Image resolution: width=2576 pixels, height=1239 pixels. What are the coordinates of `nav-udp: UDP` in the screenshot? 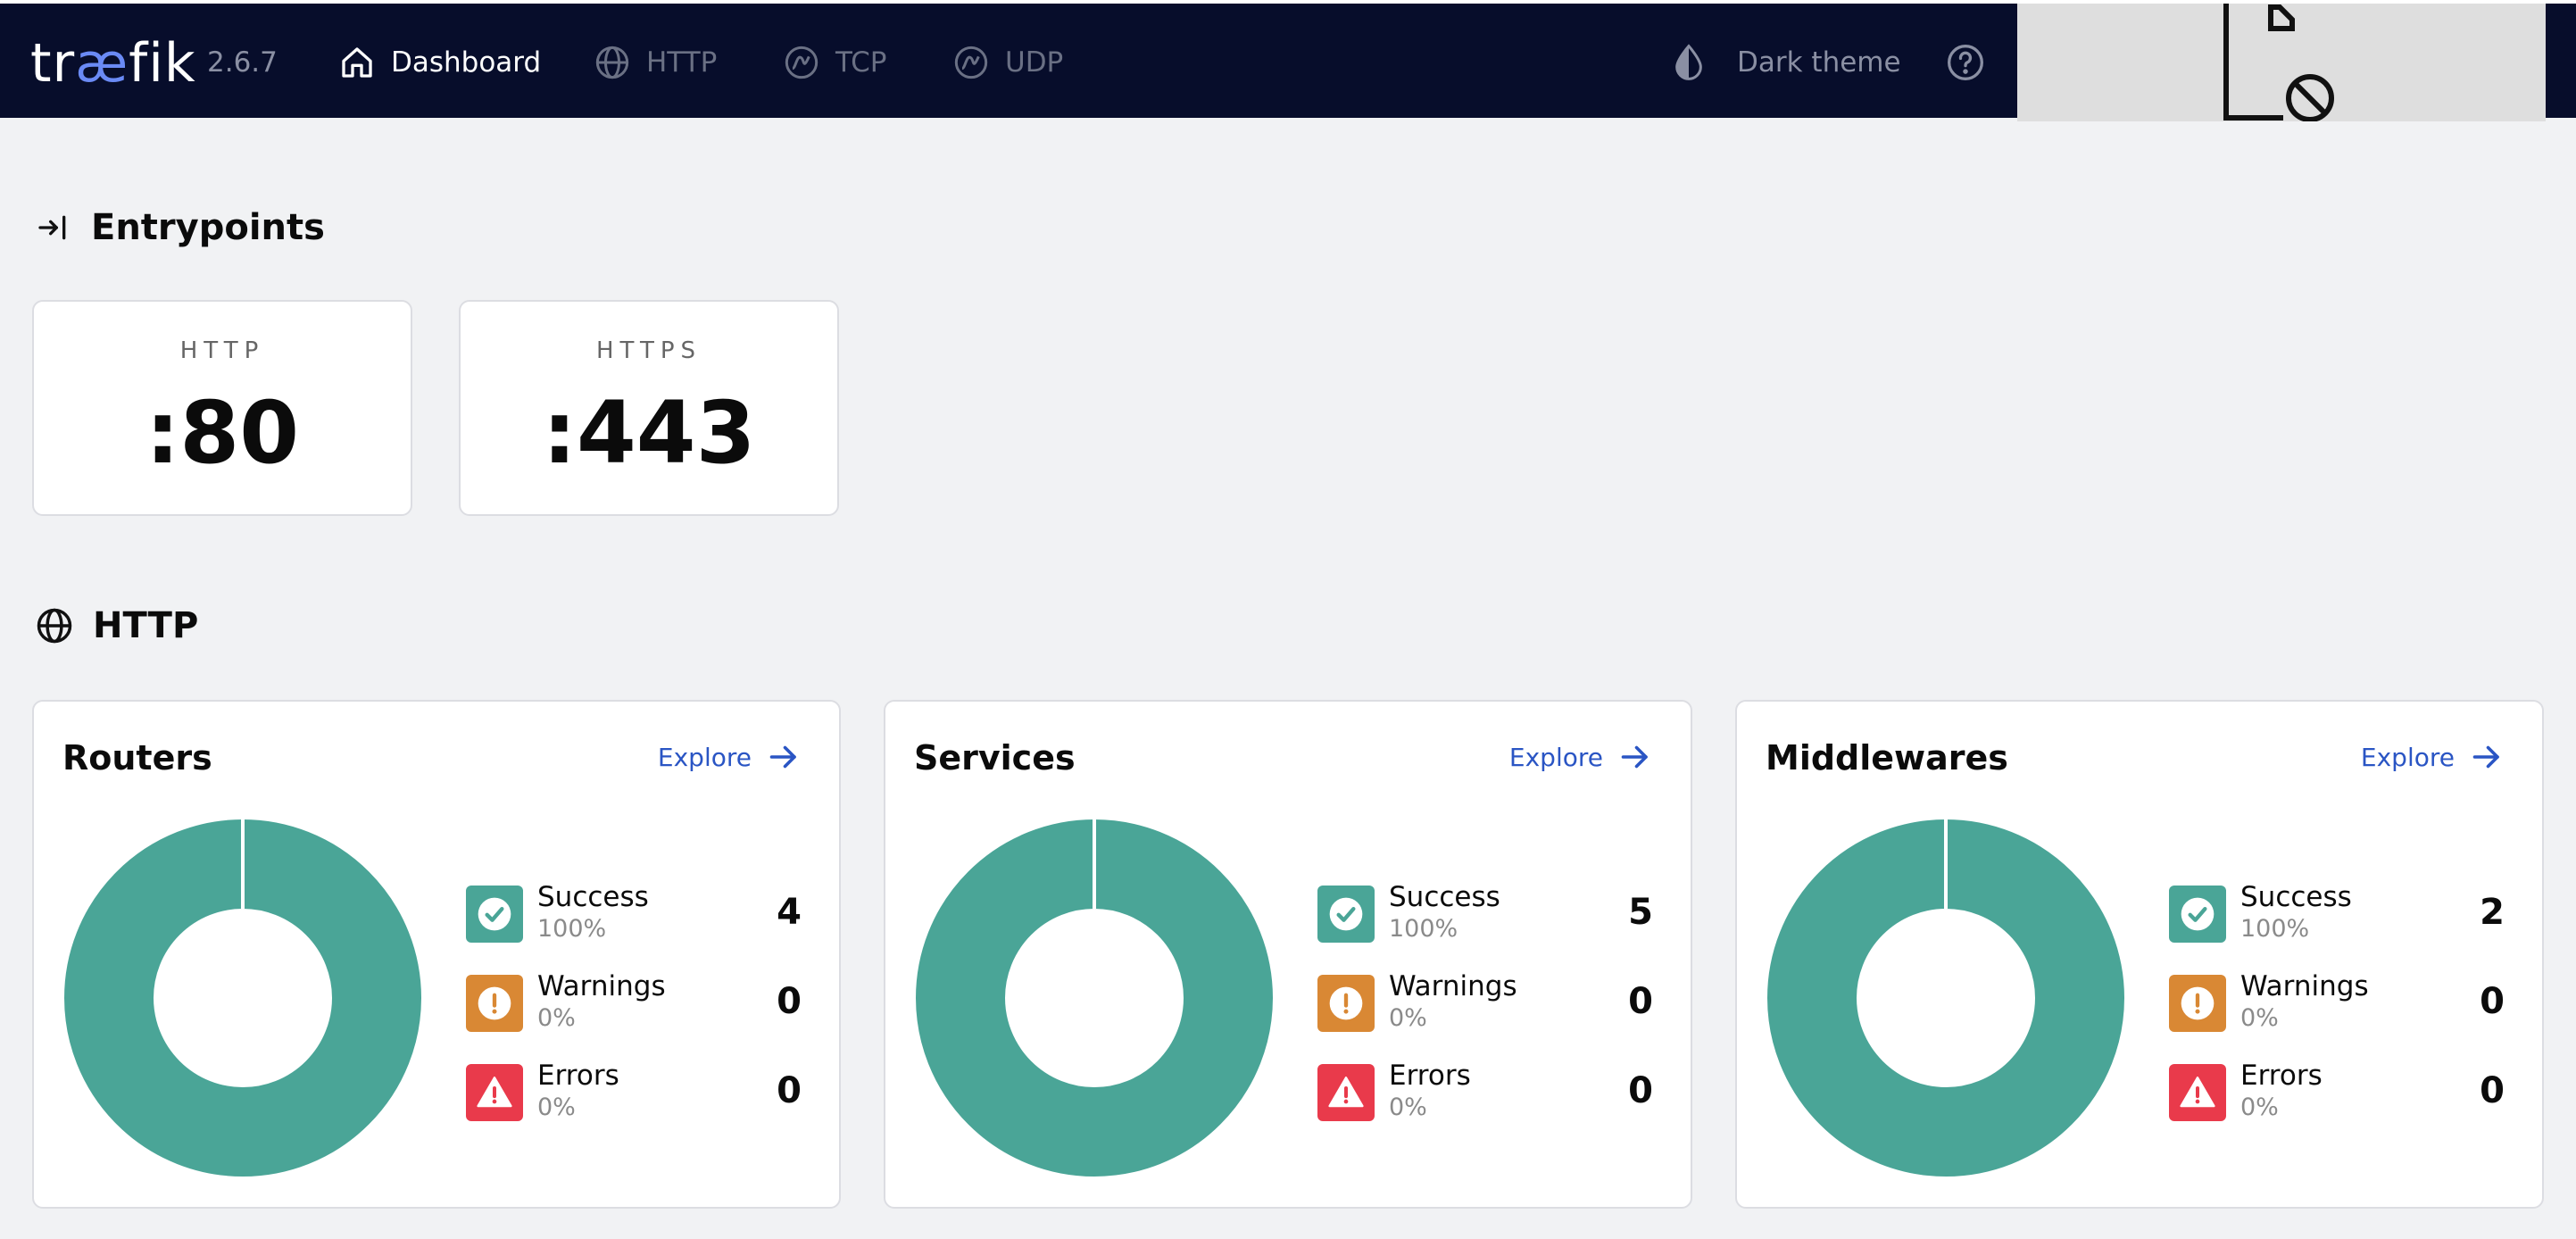 It's located at (1008, 62).